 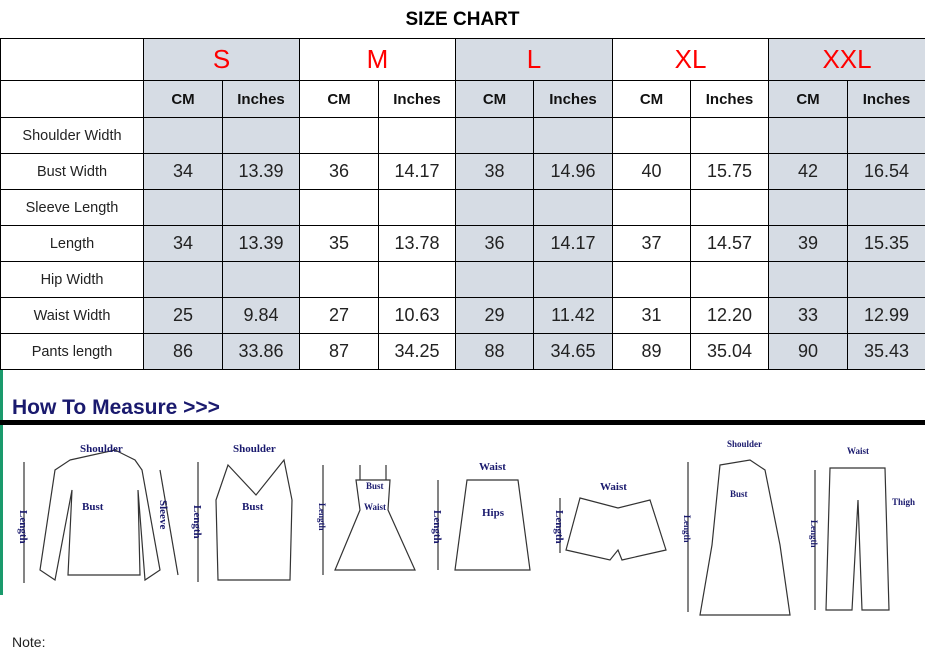 What do you see at coordinates (616, 529) in the screenshot?
I see `shorts-drawing` at bounding box center [616, 529].